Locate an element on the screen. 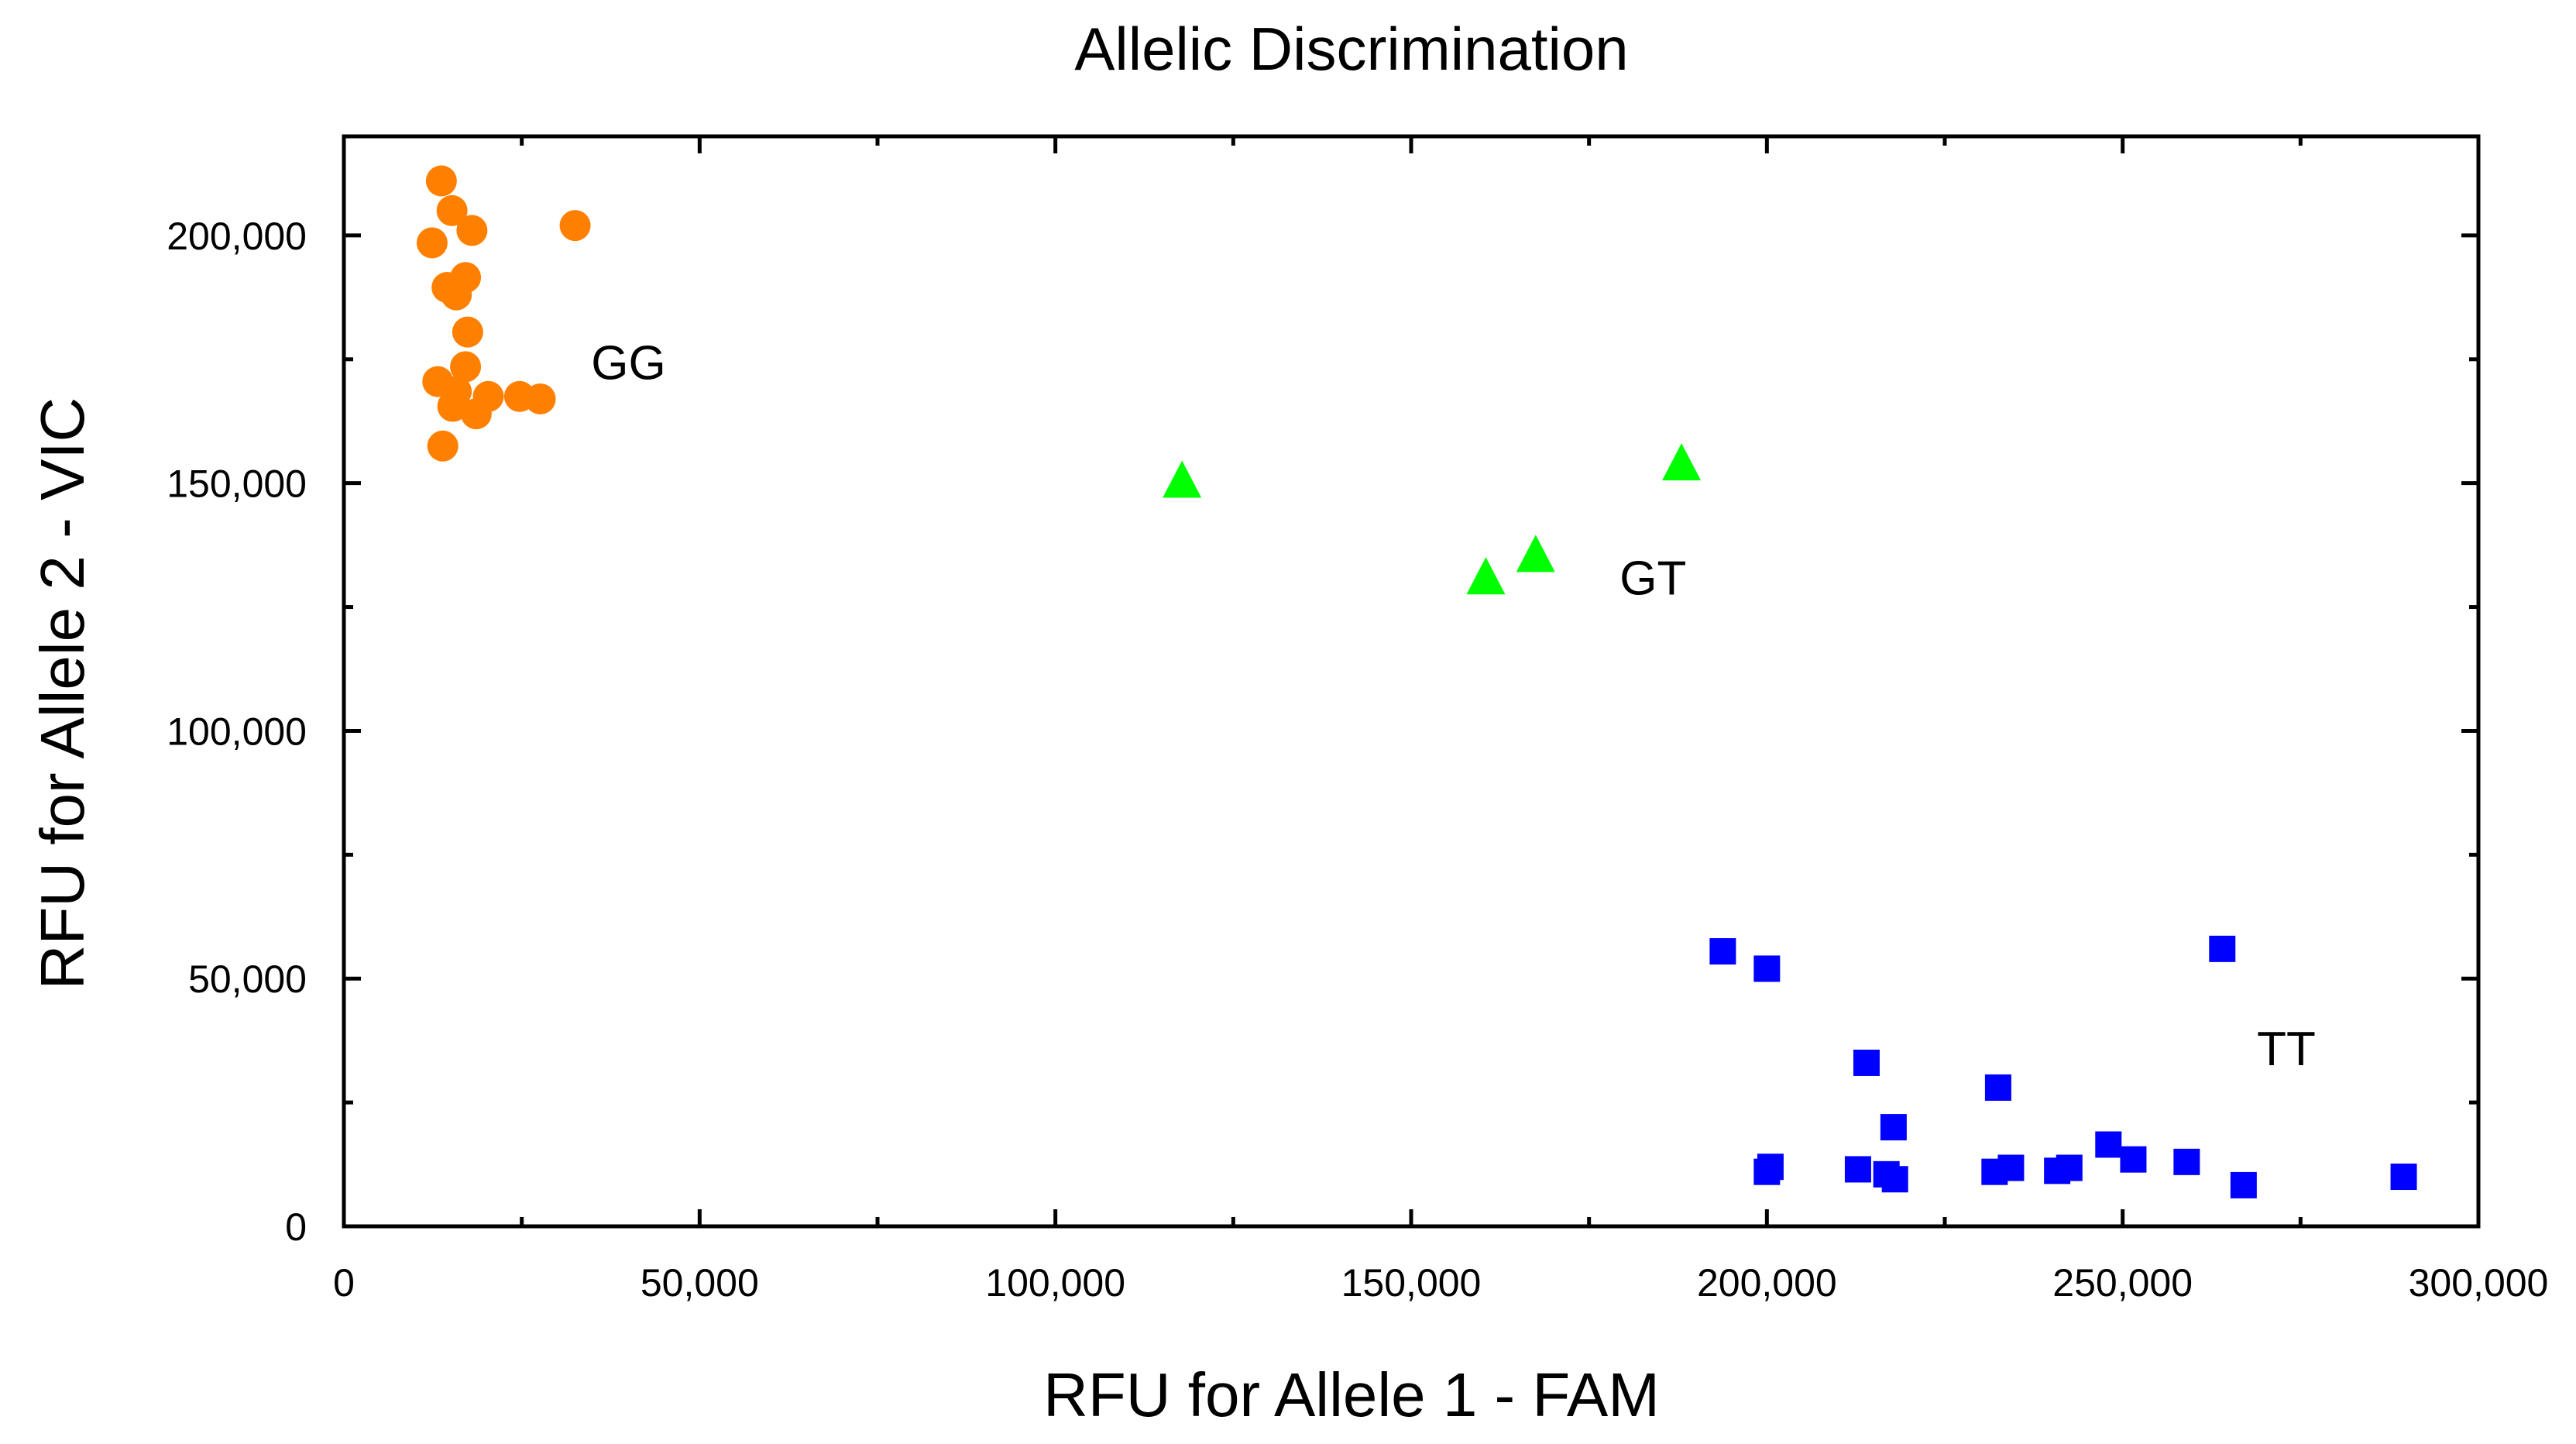 Image resolution: width=2576 pixels, height=1444 pixels. x-axis-label: RFU for Allele 1 - FAM is located at coordinates (1351, 1394).